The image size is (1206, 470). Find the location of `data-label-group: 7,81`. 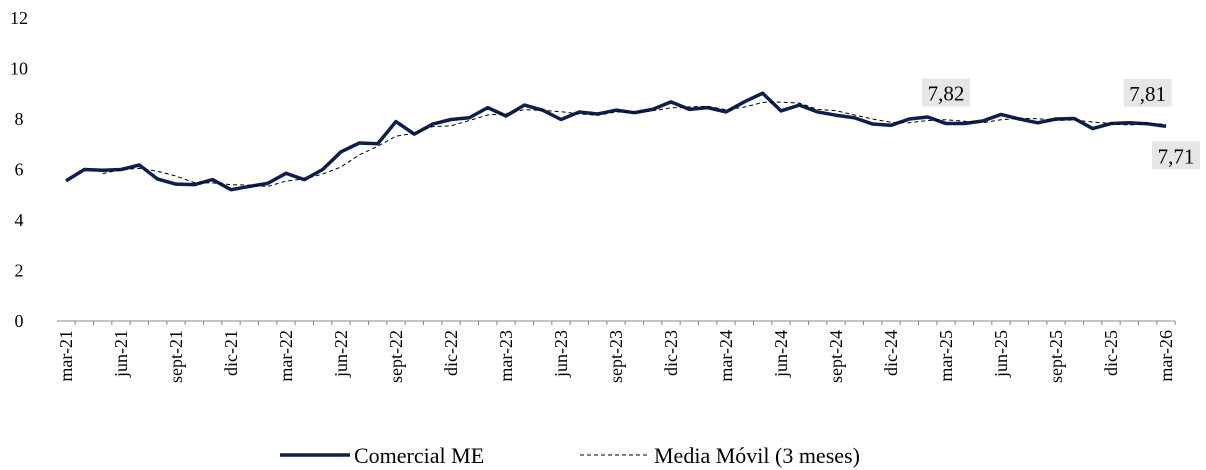

data-label-group: 7,81 is located at coordinates (1147, 92).